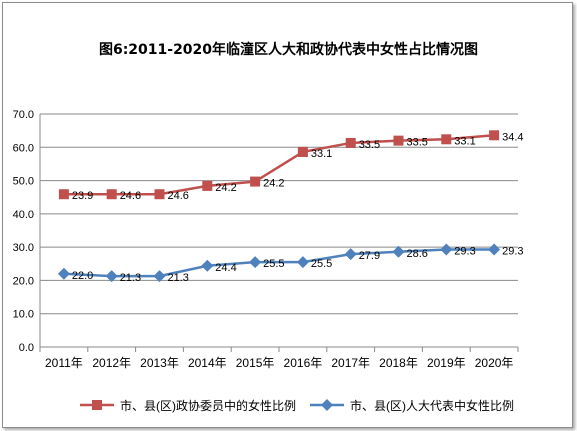 This screenshot has width=577, height=431. I want to click on y-tick-label: 70.0, so click(23, 115).